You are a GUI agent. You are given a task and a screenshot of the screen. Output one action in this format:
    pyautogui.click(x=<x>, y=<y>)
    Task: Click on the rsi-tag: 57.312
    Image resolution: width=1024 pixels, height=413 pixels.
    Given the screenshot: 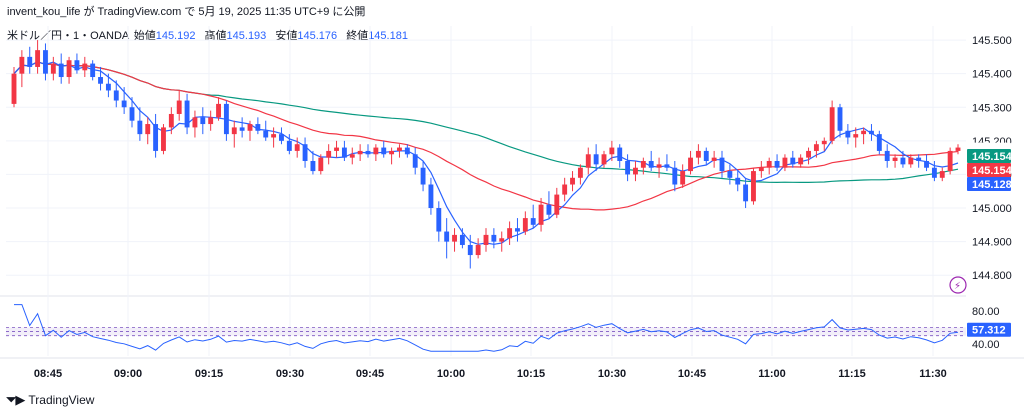 What is the action you would take?
    pyautogui.click(x=989, y=331)
    